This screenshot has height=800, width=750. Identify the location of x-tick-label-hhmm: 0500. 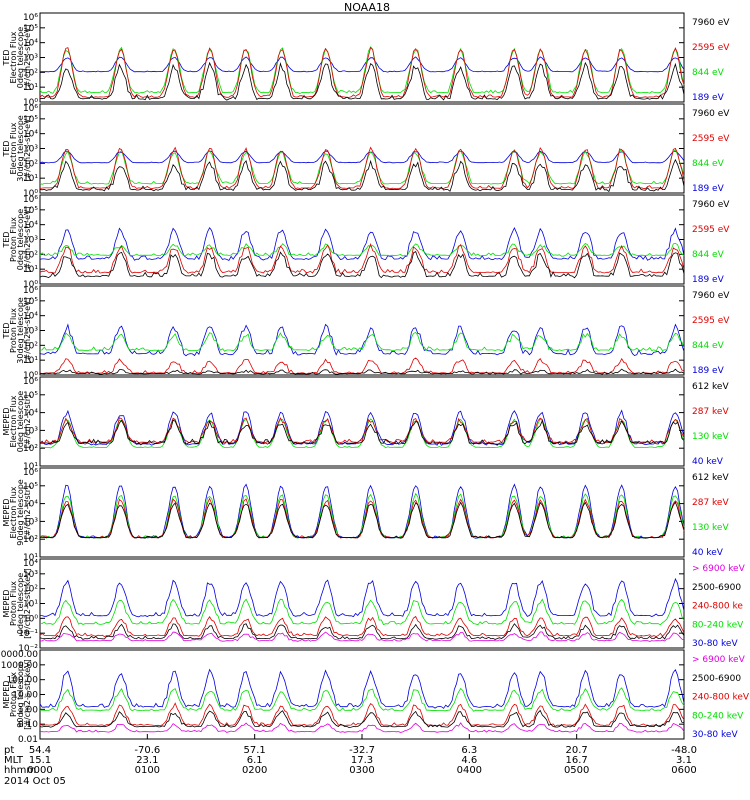
(576, 770).